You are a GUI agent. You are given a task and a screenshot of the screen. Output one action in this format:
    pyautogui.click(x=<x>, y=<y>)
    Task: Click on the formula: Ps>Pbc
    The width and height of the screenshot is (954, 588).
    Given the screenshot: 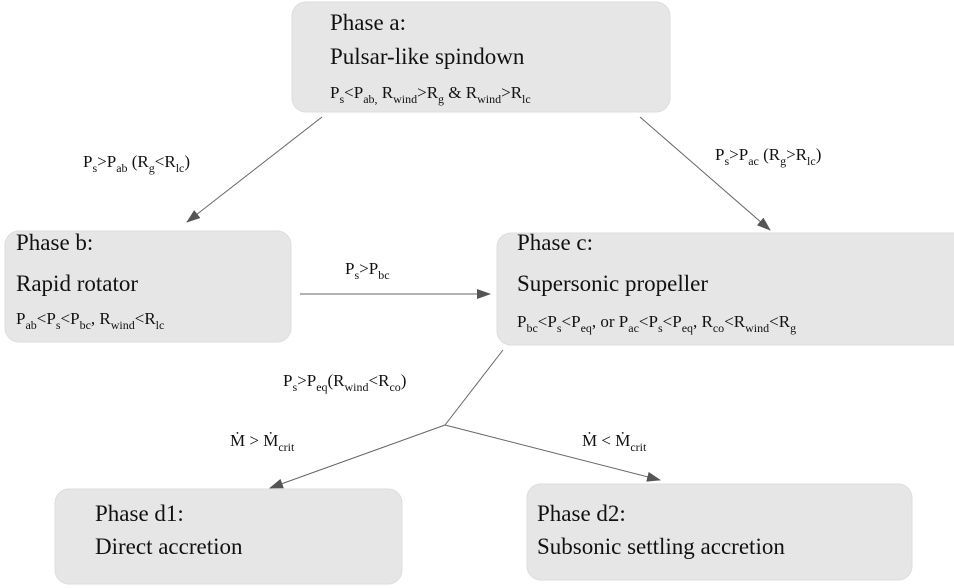 What is the action you would take?
    pyautogui.click(x=367, y=270)
    